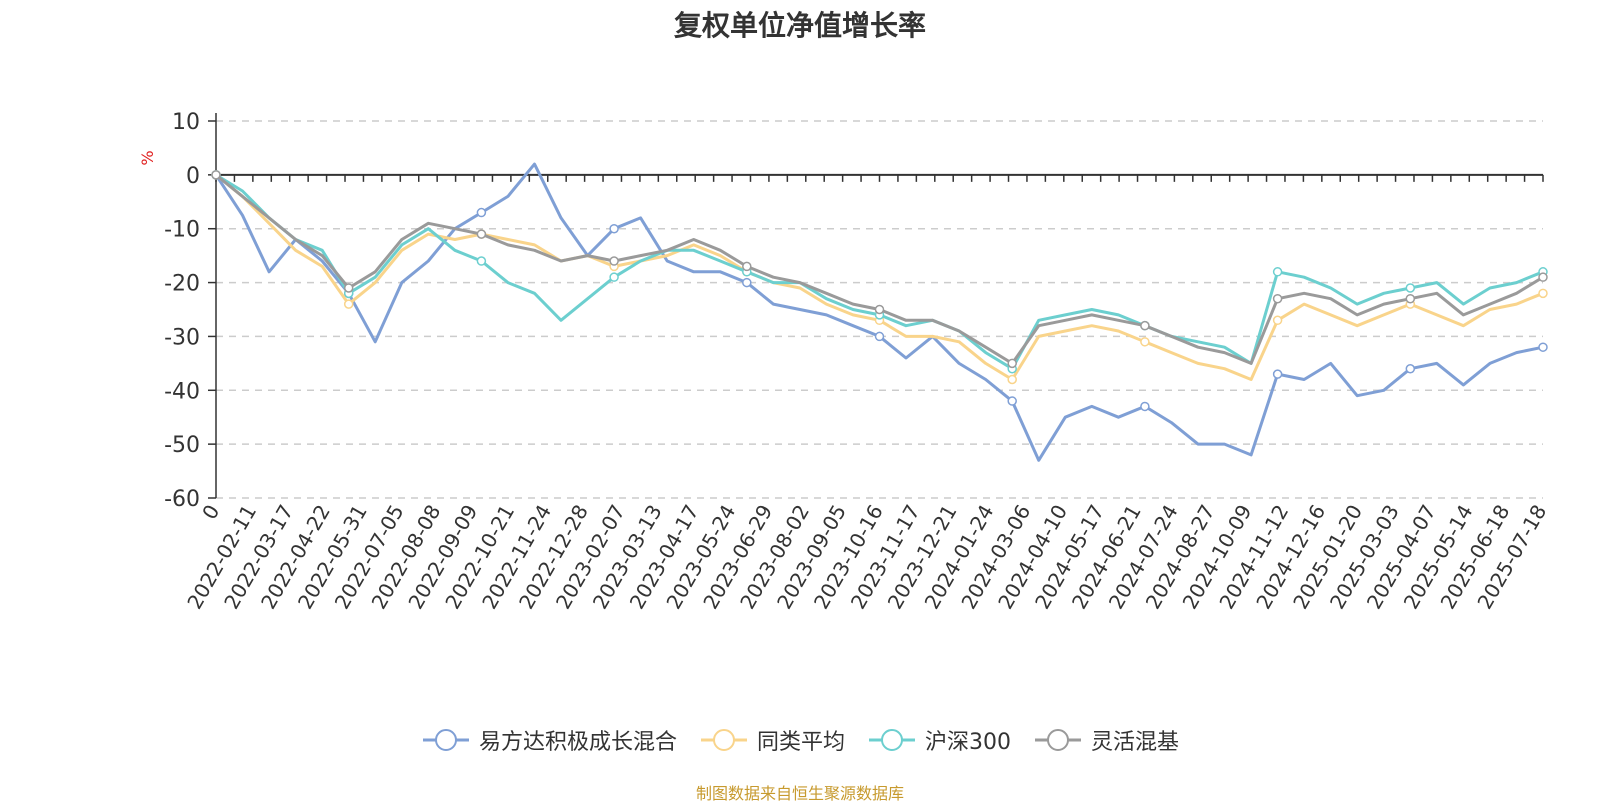  Describe the element at coordinates (182, 499) in the screenshot. I see `y-tick-label: -60` at that location.